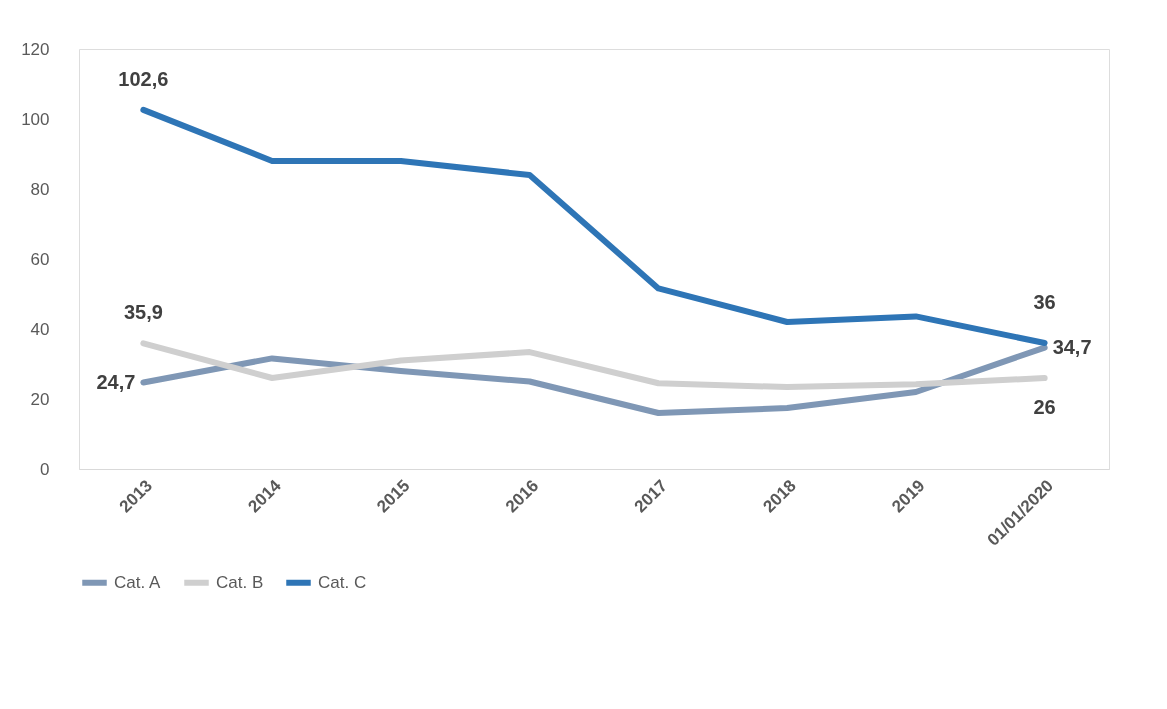 The image size is (1167, 709). I want to click on y-tick-label: 20, so click(40, 399).